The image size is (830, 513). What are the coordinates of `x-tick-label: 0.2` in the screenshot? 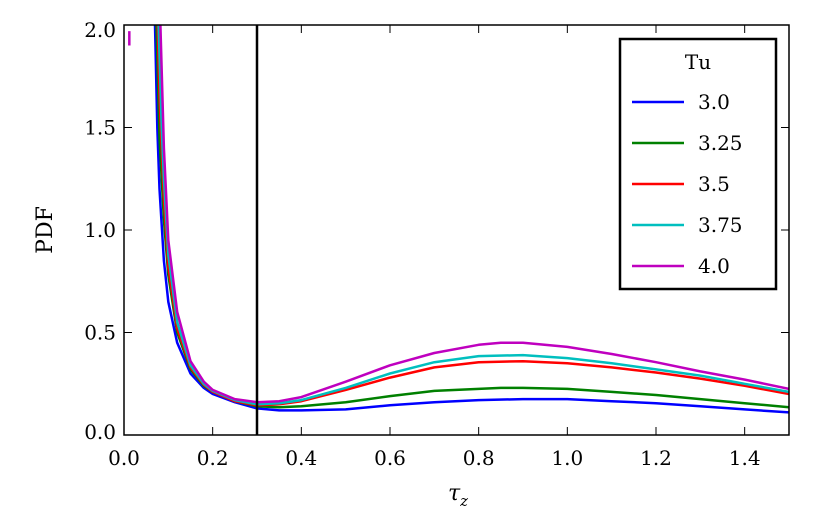 It's located at (213, 458).